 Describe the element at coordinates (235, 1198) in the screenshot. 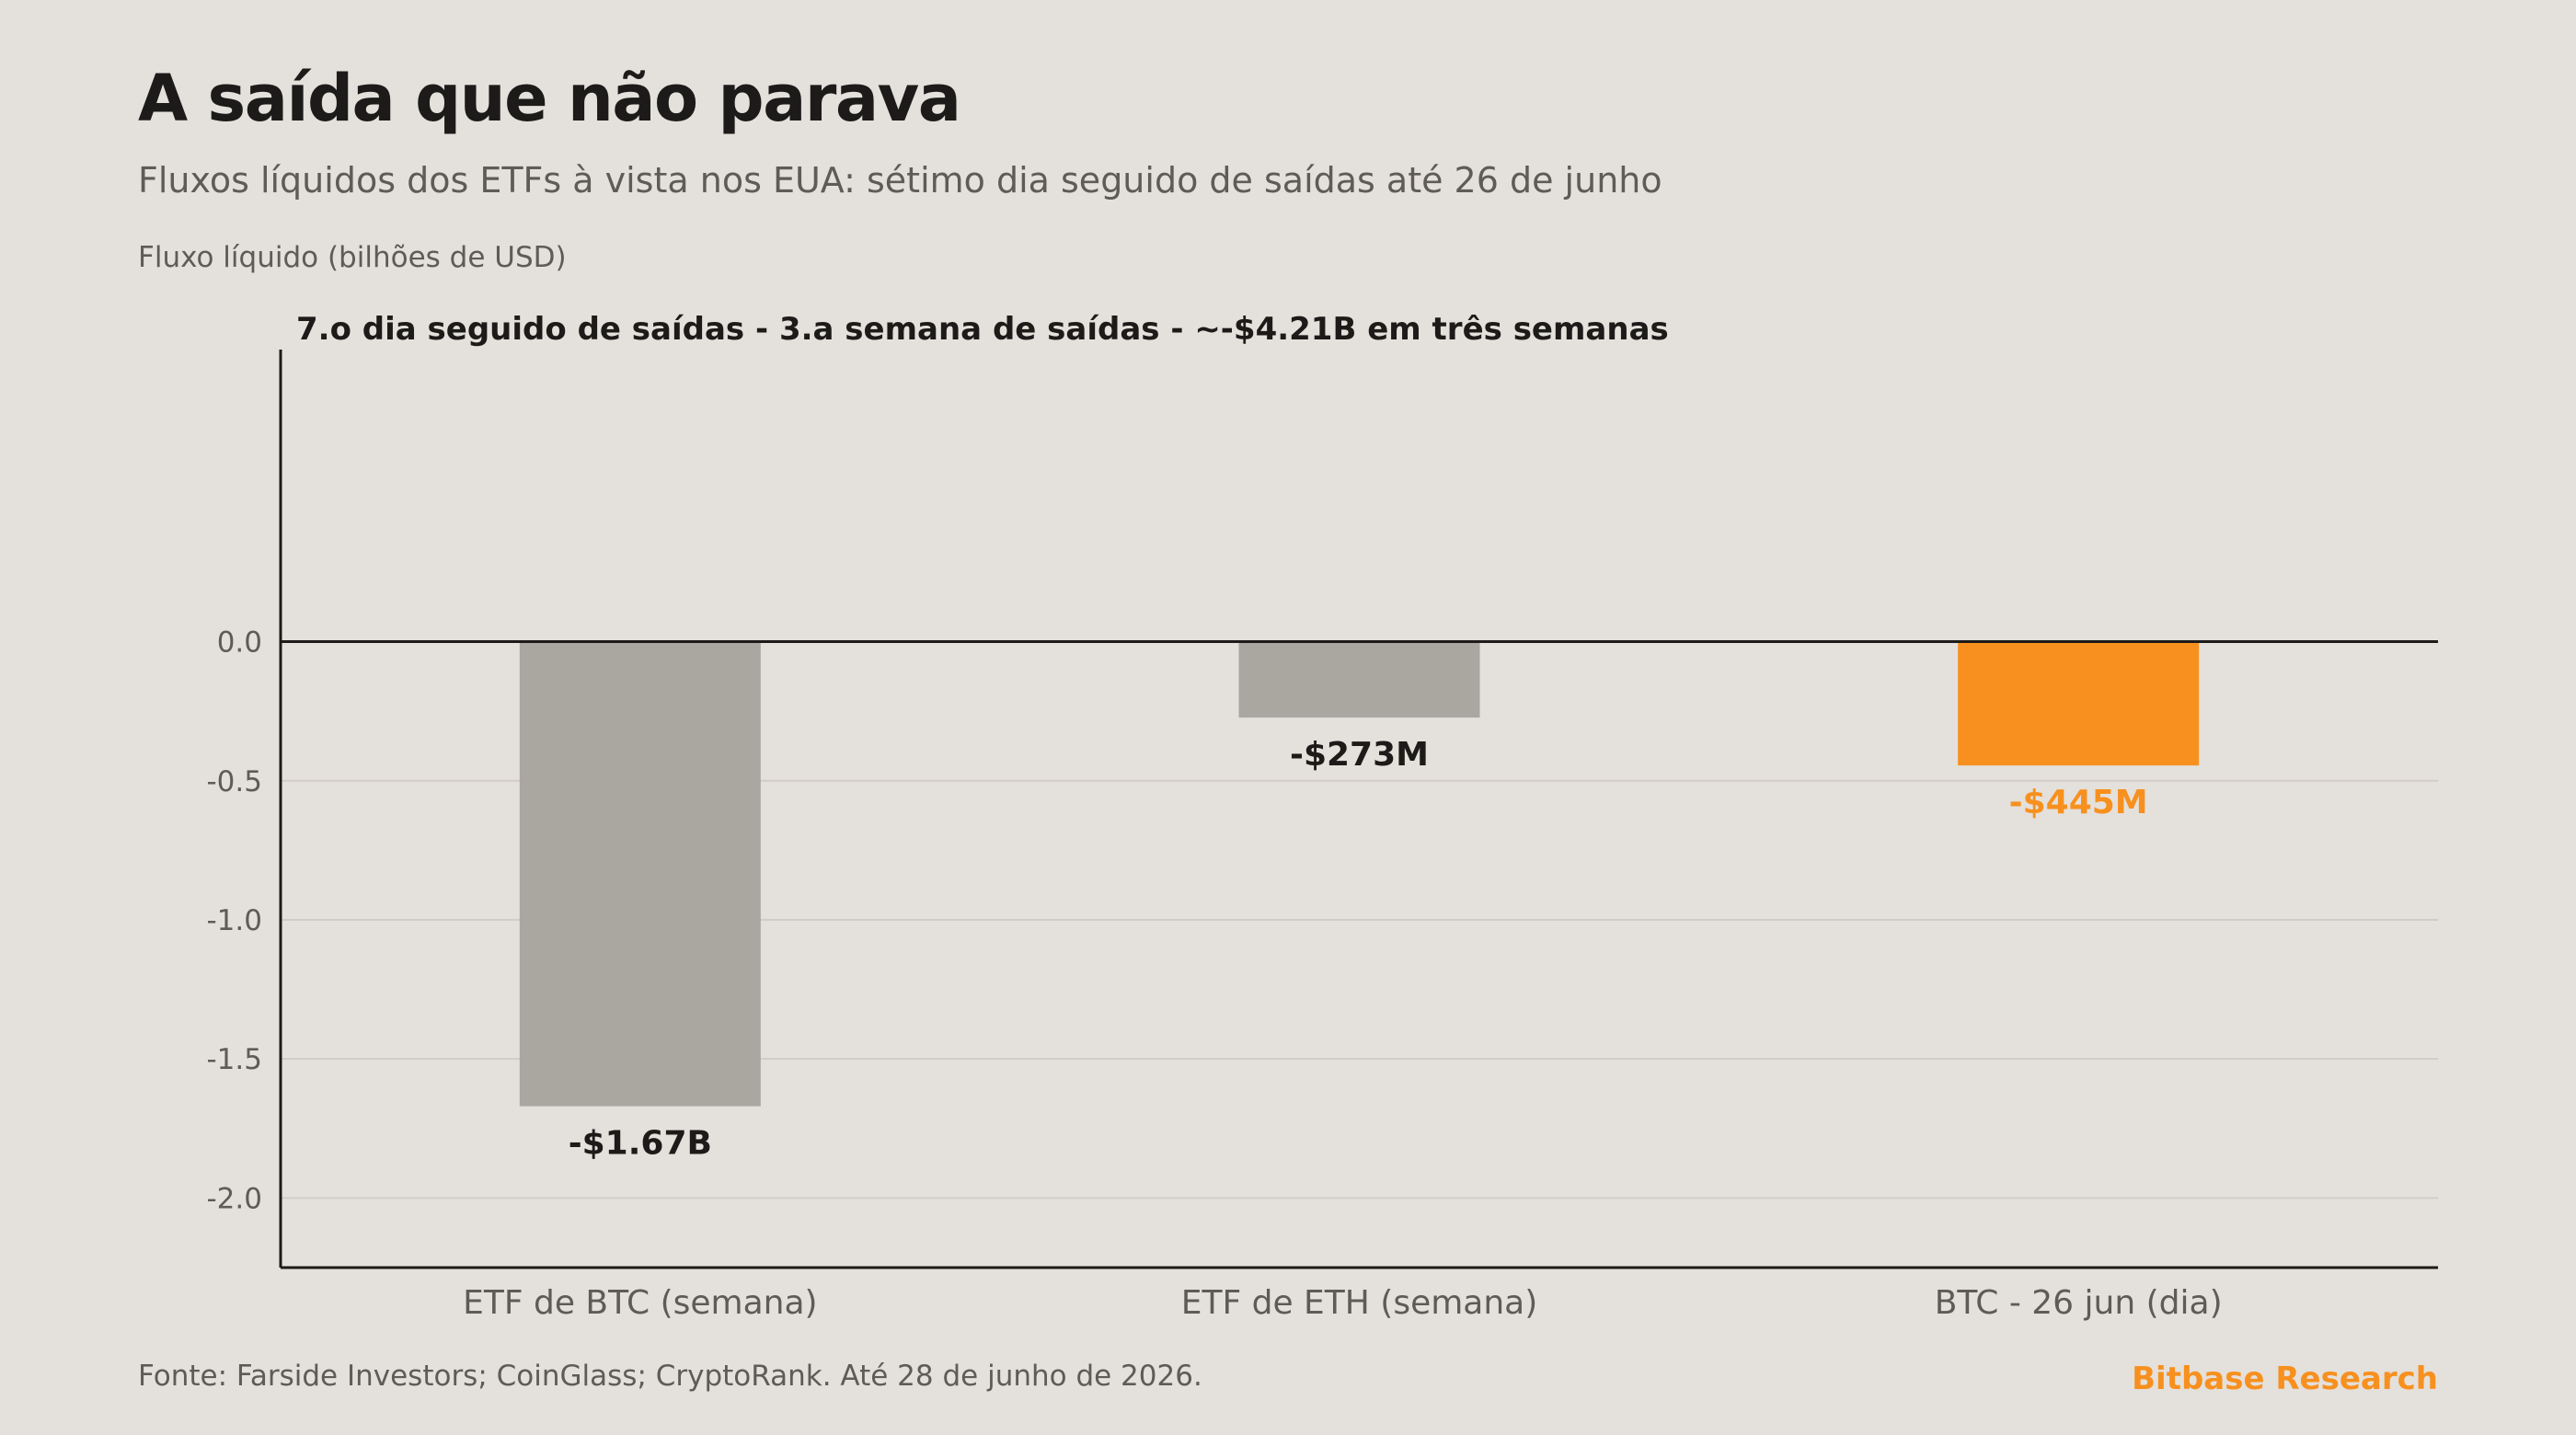

I see `y-tick-label: -2.0` at that location.